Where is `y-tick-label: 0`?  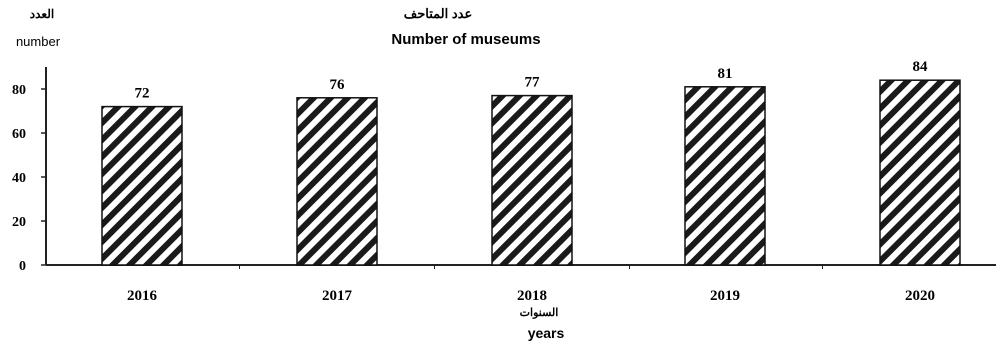 y-tick-label: 0 is located at coordinates (22, 266).